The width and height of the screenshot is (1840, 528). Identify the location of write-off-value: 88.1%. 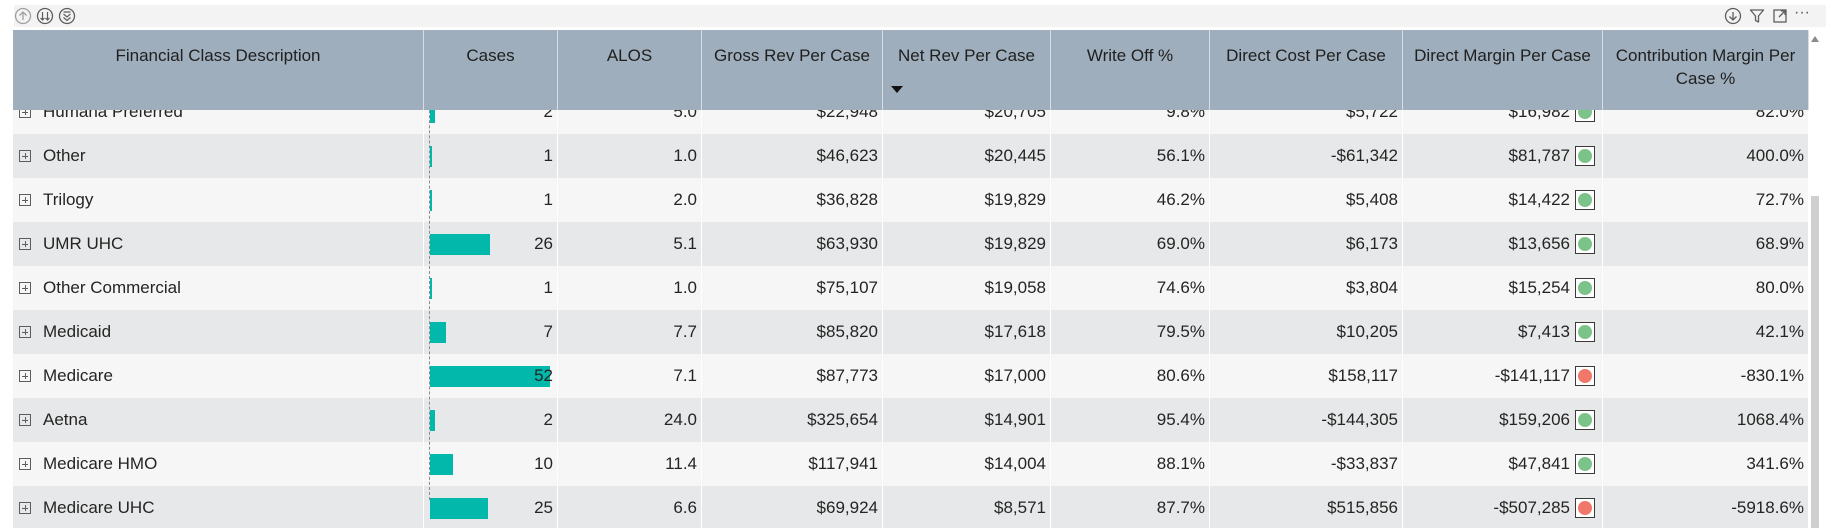
(1130, 464).